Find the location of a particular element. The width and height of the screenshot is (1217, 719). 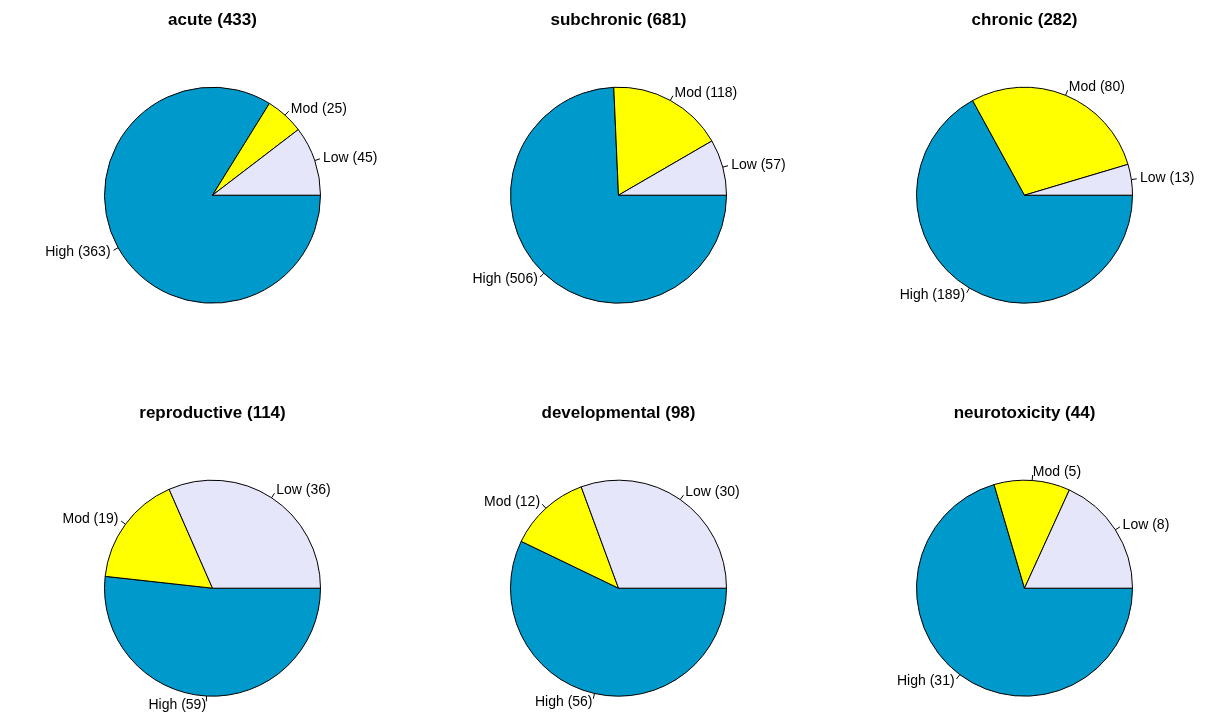

slice-label: Low (8) is located at coordinates (1146, 524).